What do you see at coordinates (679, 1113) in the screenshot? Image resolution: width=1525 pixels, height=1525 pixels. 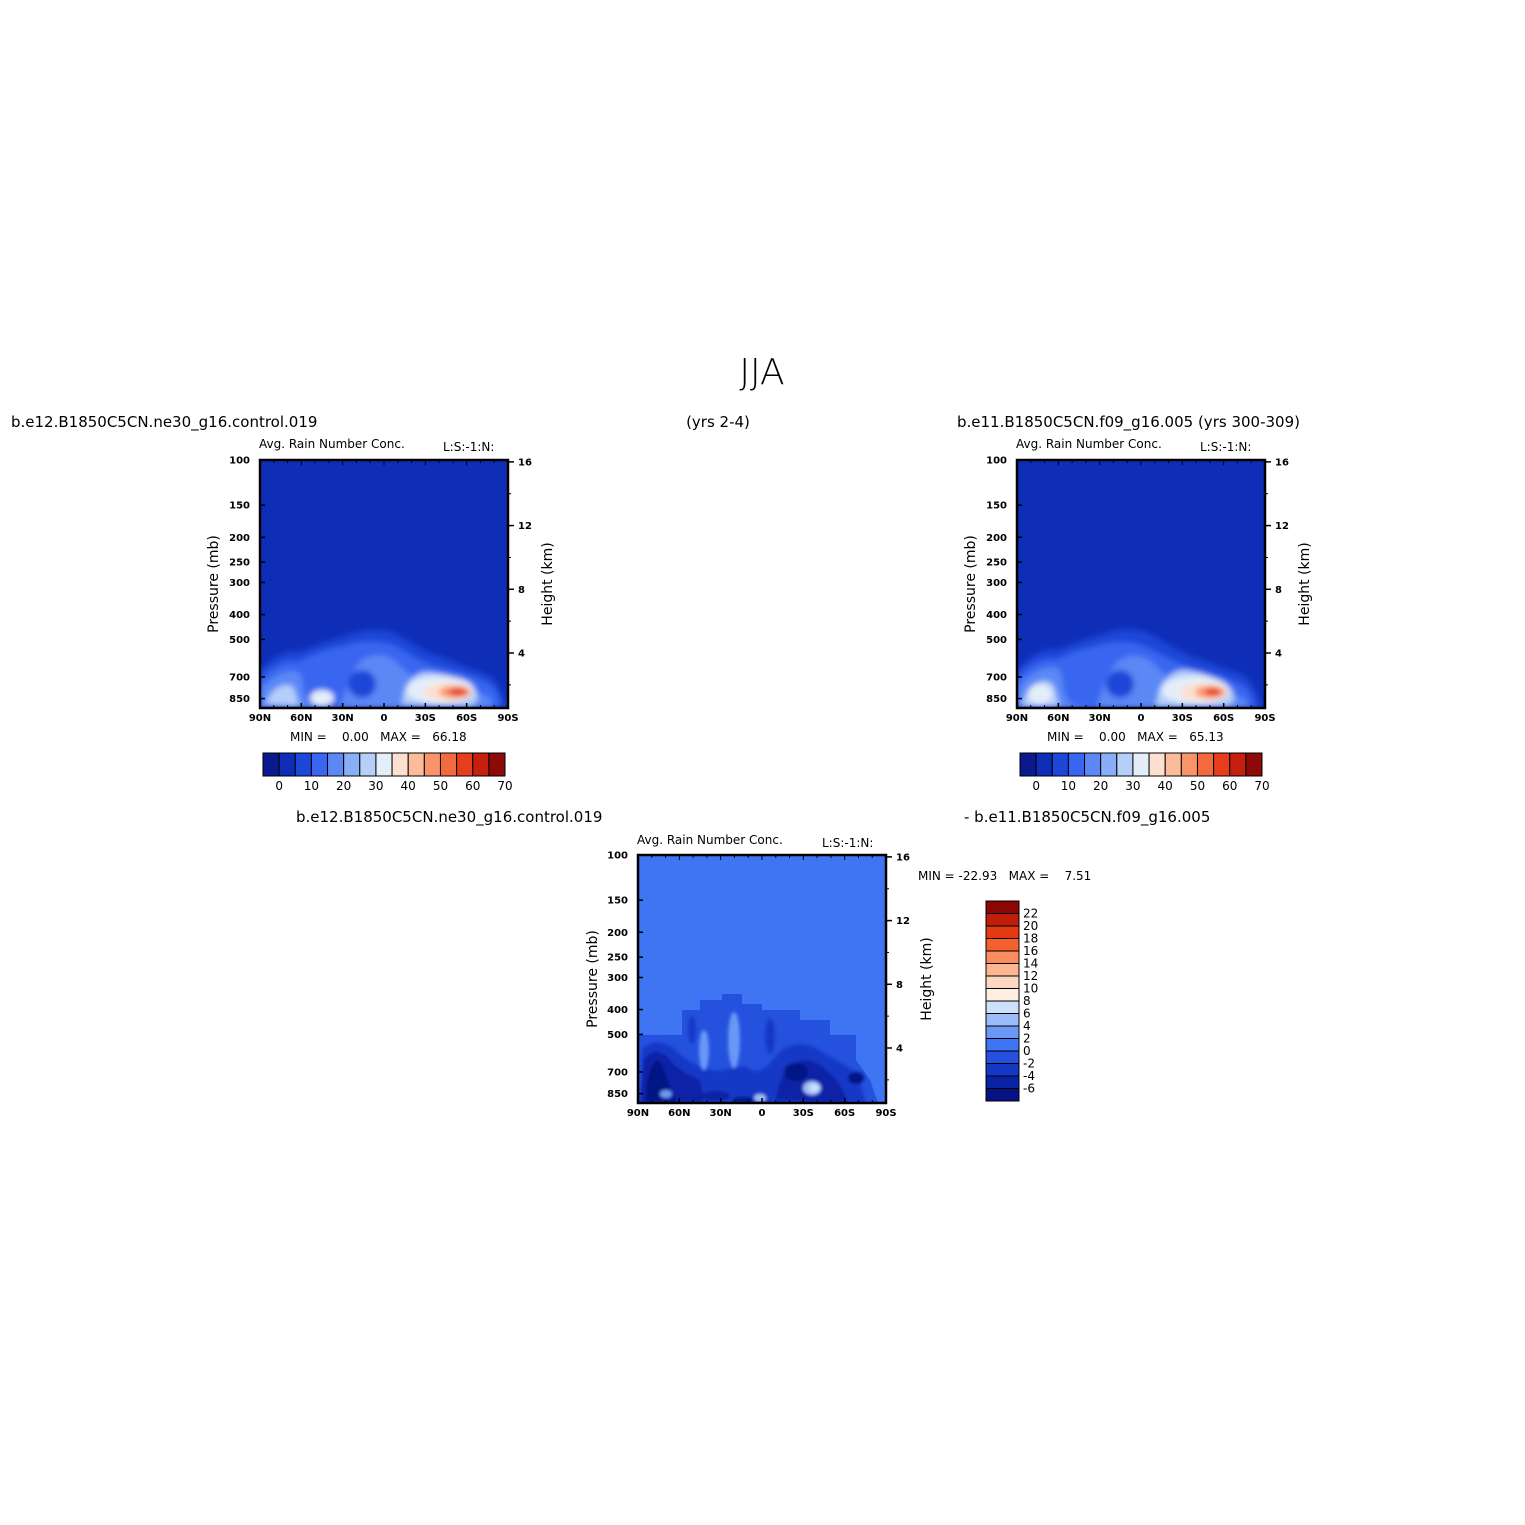 I see `x-tick-label: 60N` at bounding box center [679, 1113].